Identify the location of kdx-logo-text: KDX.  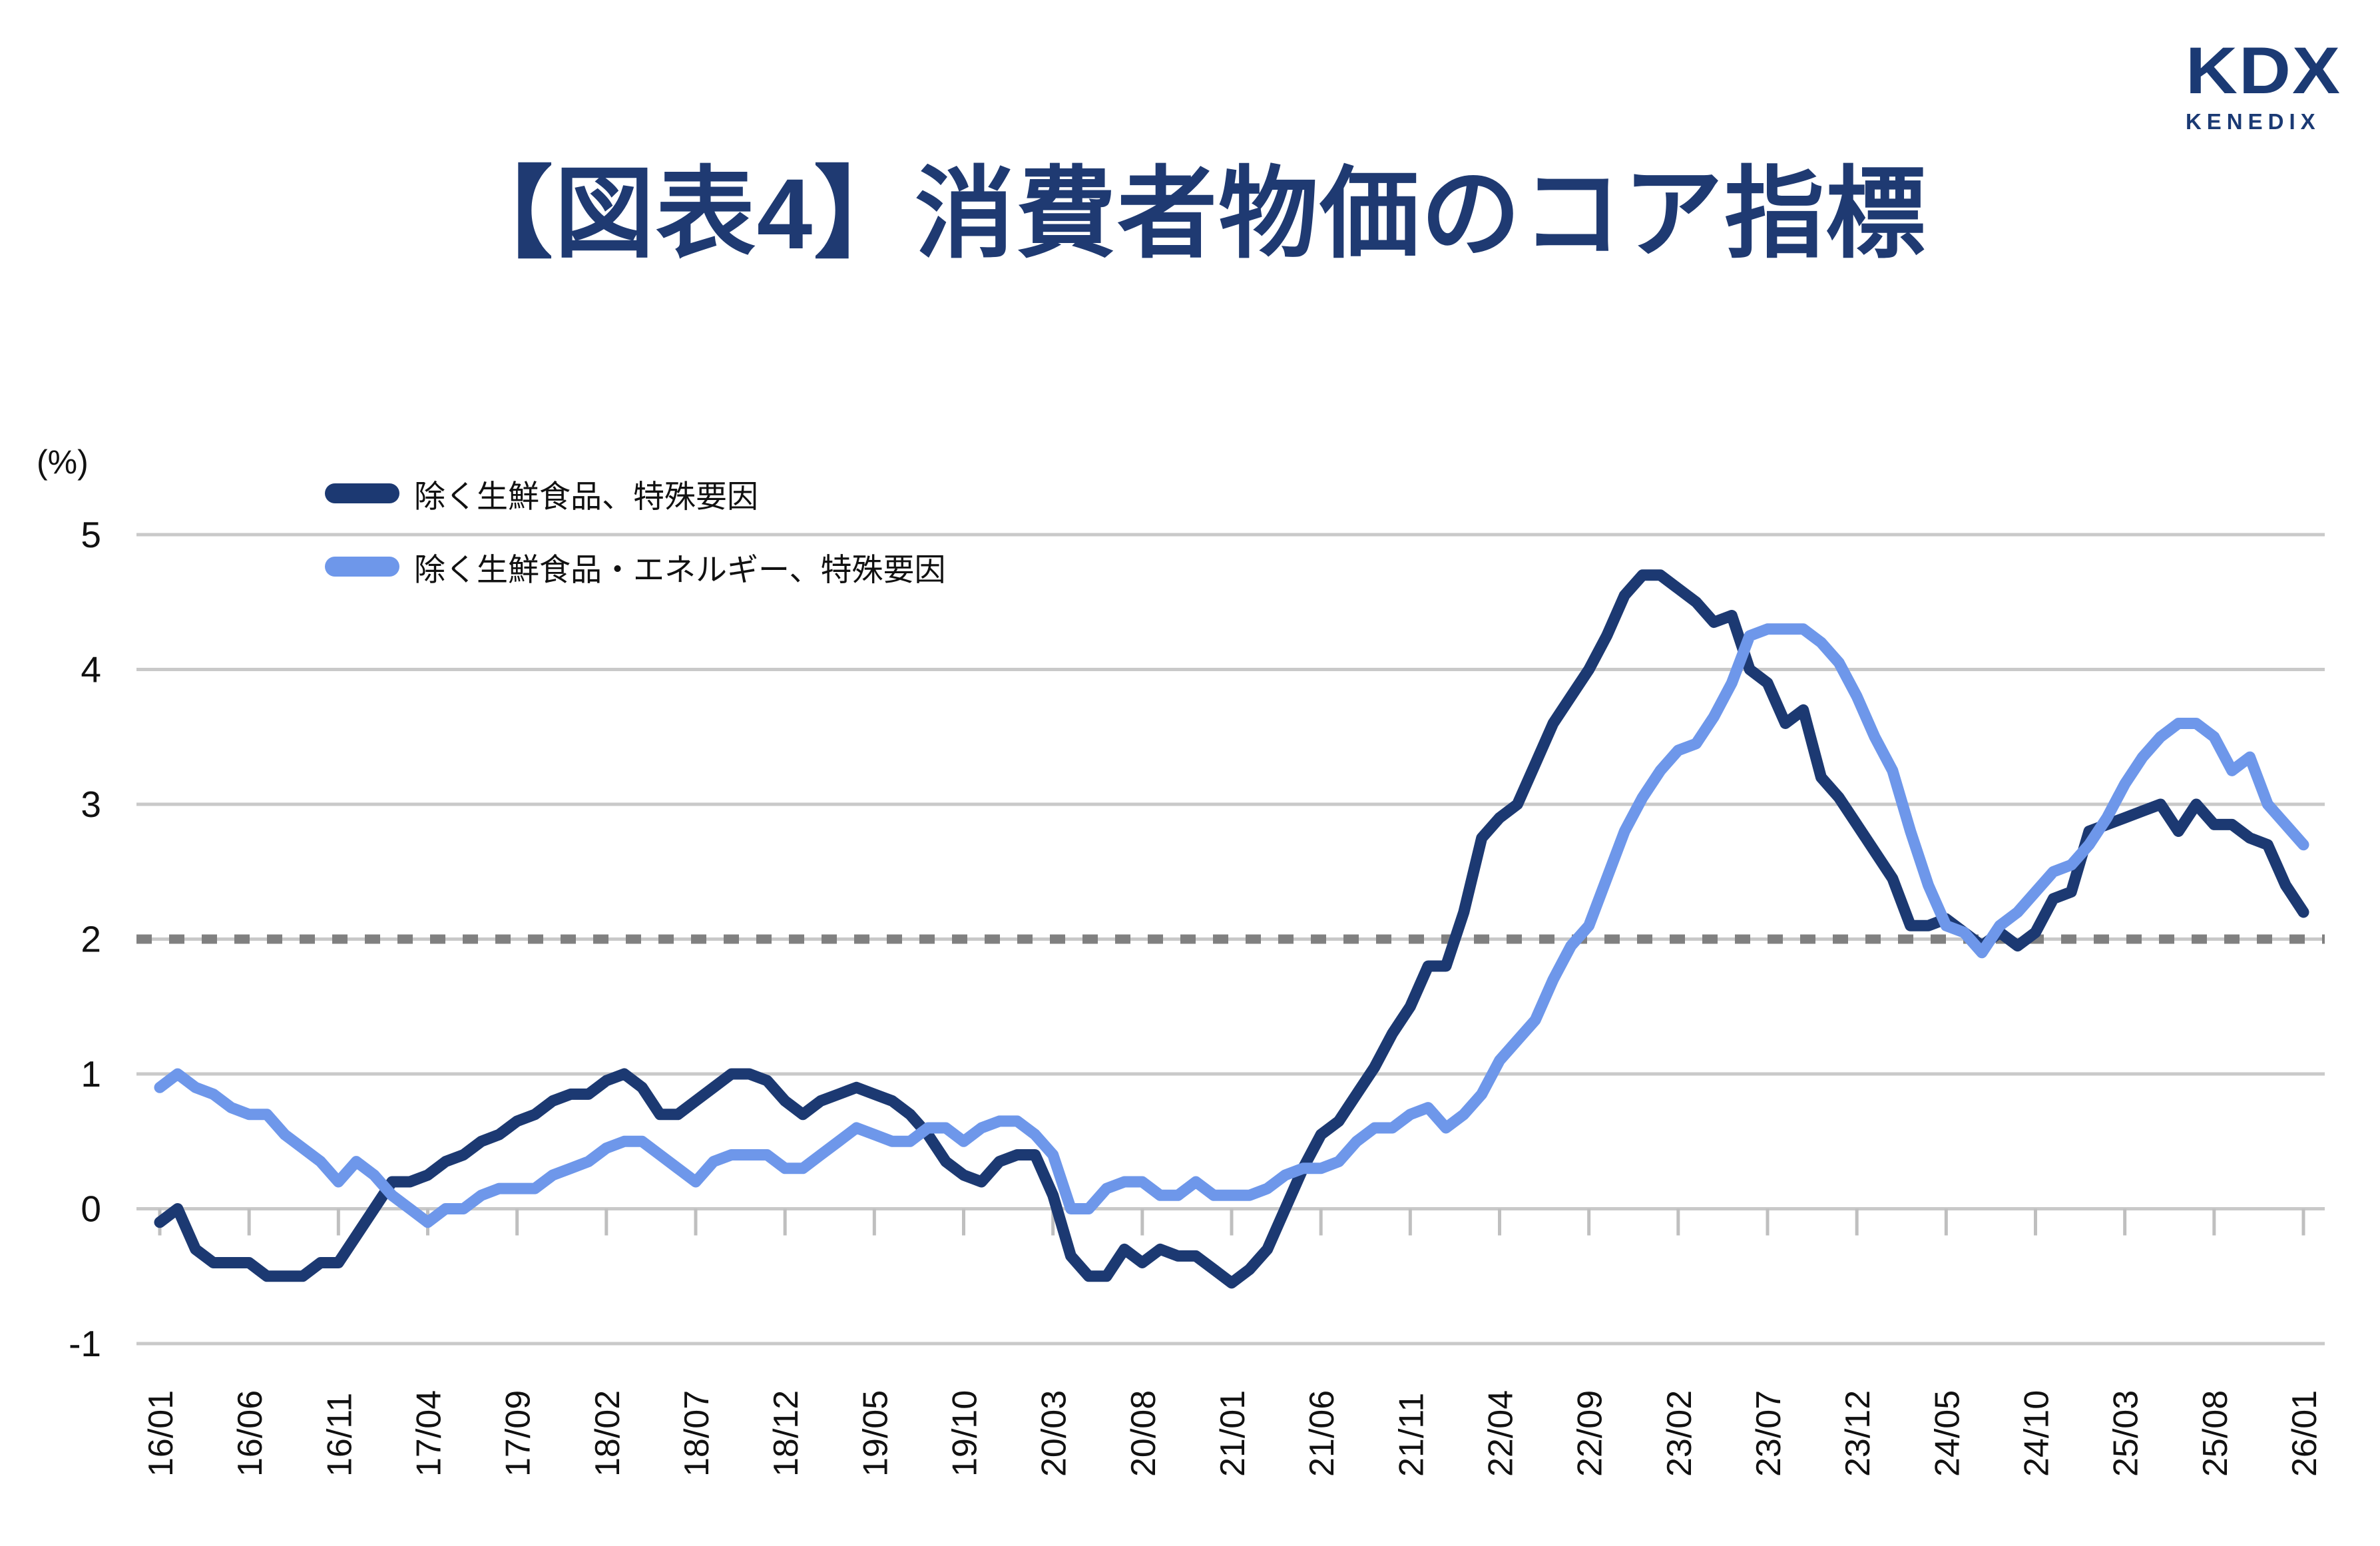
(2263, 70).